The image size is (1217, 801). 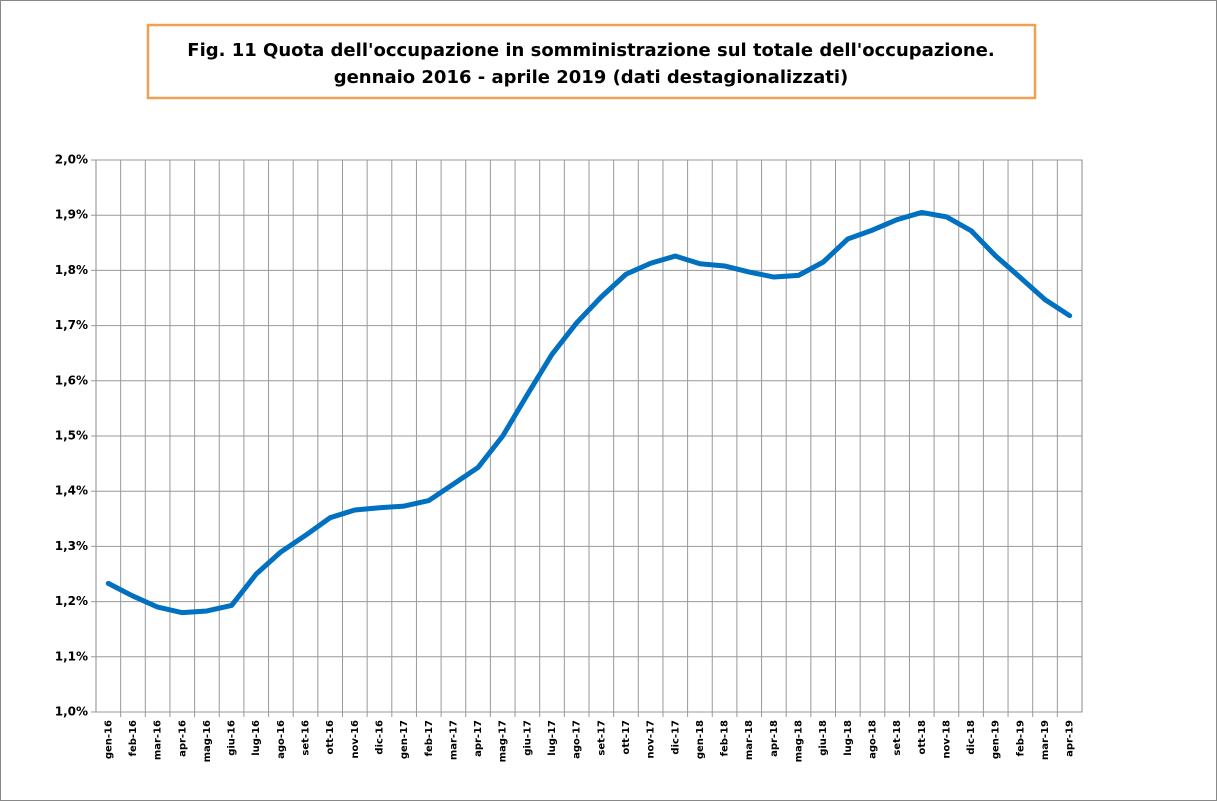 What do you see at coordinates (848, 738) in the screenshot?
I see `x-tick-label: lug-18` at bounding box center [848, 738].